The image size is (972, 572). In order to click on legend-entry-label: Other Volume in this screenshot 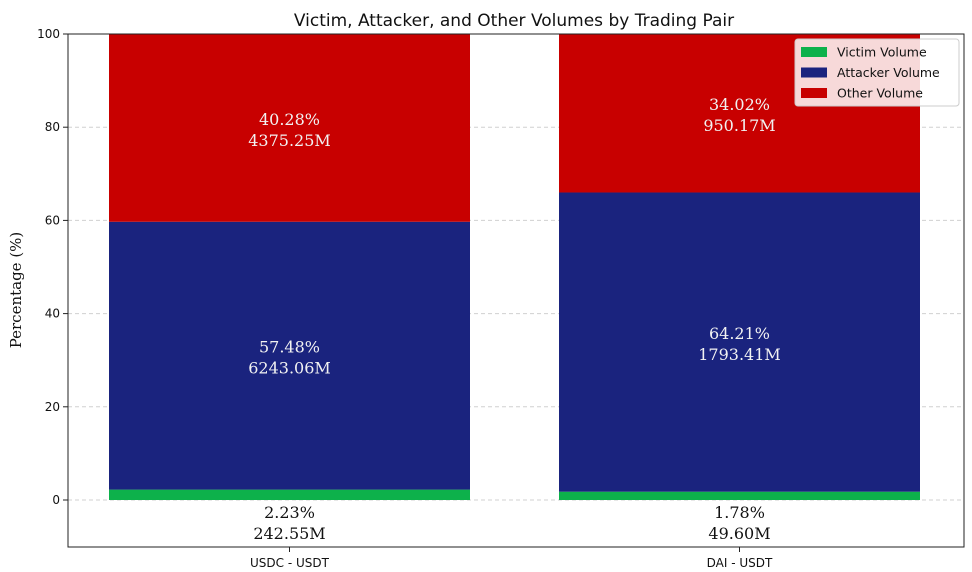, I will do `click(880, 93)`.